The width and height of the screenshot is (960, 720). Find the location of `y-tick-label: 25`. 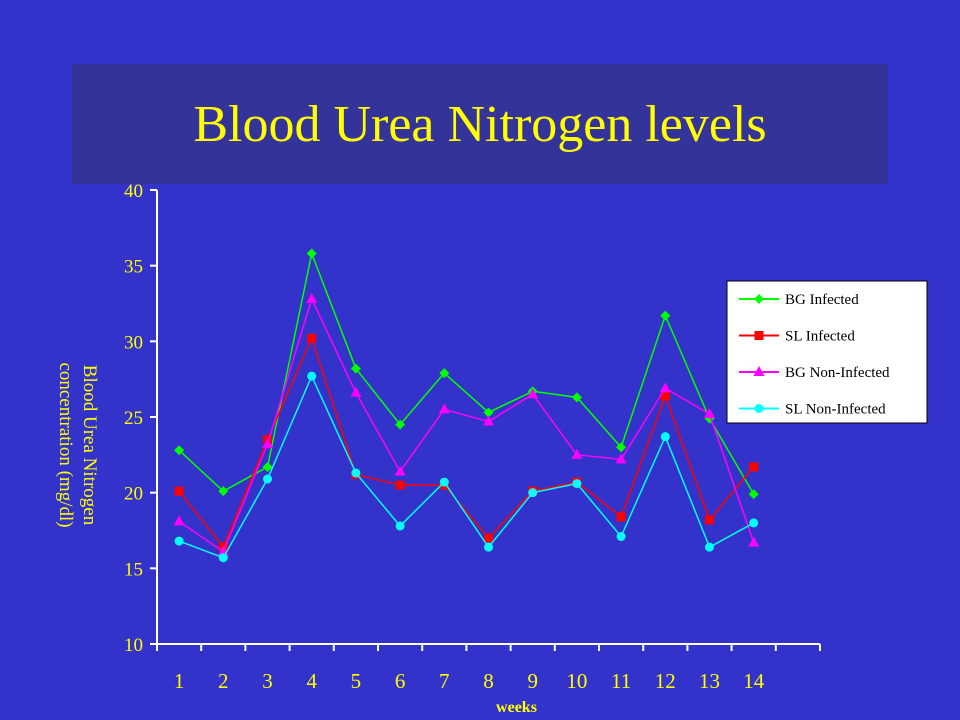

y-tick-label: 25 is located at coordinates (133, 418).